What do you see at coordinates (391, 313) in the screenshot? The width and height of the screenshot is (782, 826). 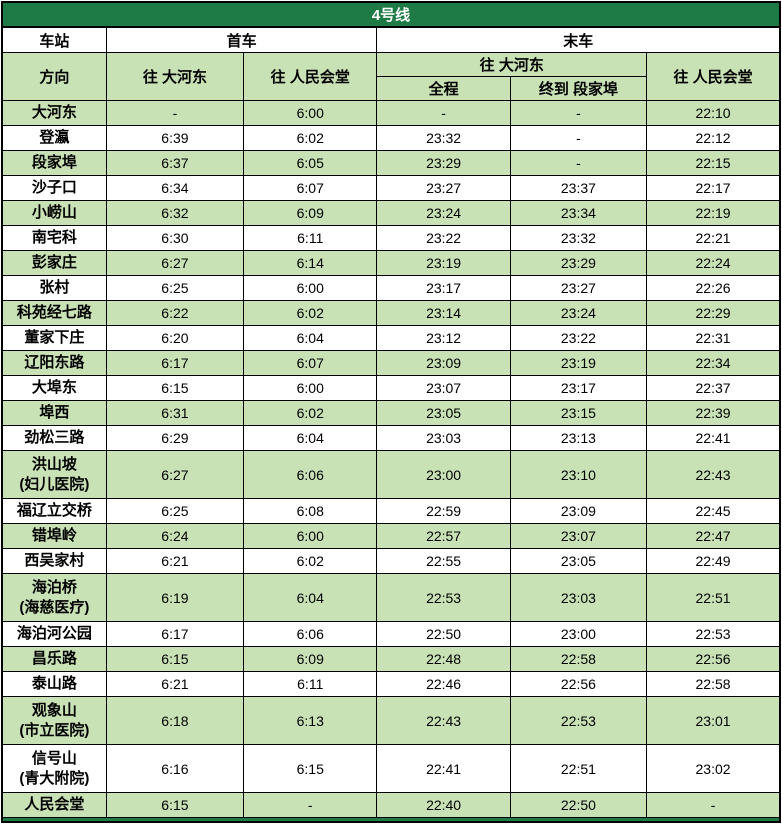 I see `station-row: 科苑经七路 6:22 6:02 23:14 23:24 22:29` at bounding box center [391, 313].